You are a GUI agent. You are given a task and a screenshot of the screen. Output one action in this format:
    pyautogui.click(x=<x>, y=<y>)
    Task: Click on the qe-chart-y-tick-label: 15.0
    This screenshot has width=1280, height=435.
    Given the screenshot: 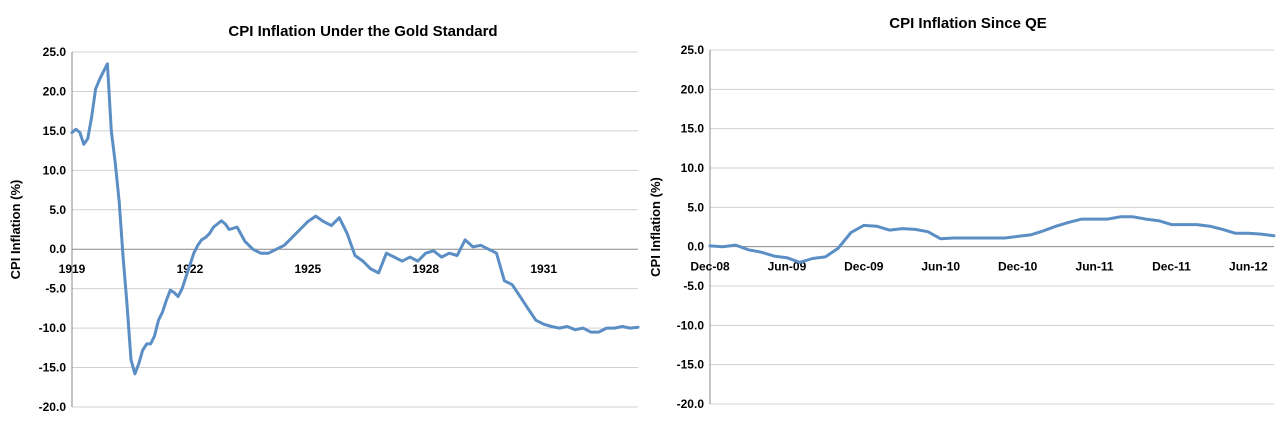 What is the action you would take?
    pyautogui.click(x=693, y=129)
    